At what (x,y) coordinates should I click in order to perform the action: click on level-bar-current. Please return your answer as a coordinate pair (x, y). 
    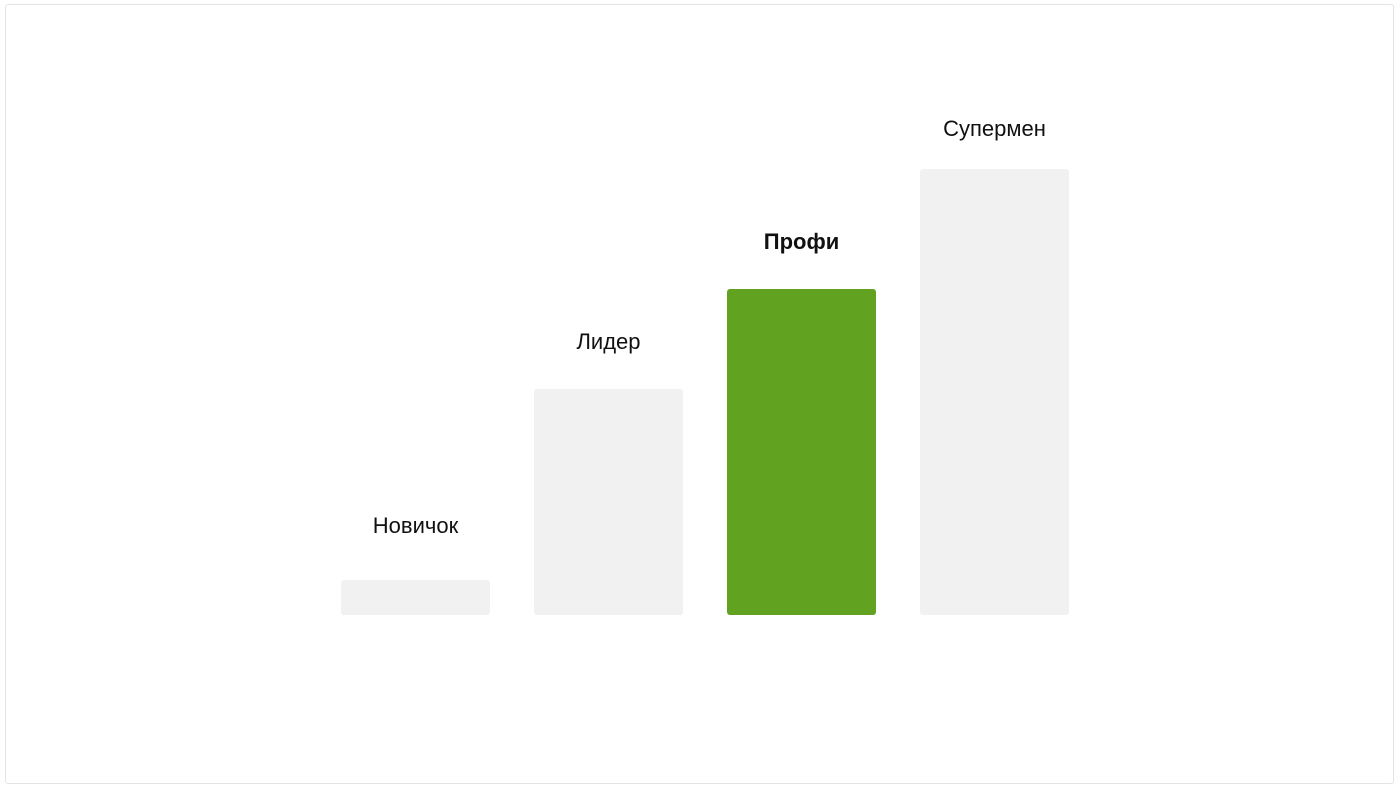
    Looking at the image, I should click on (801, 452).